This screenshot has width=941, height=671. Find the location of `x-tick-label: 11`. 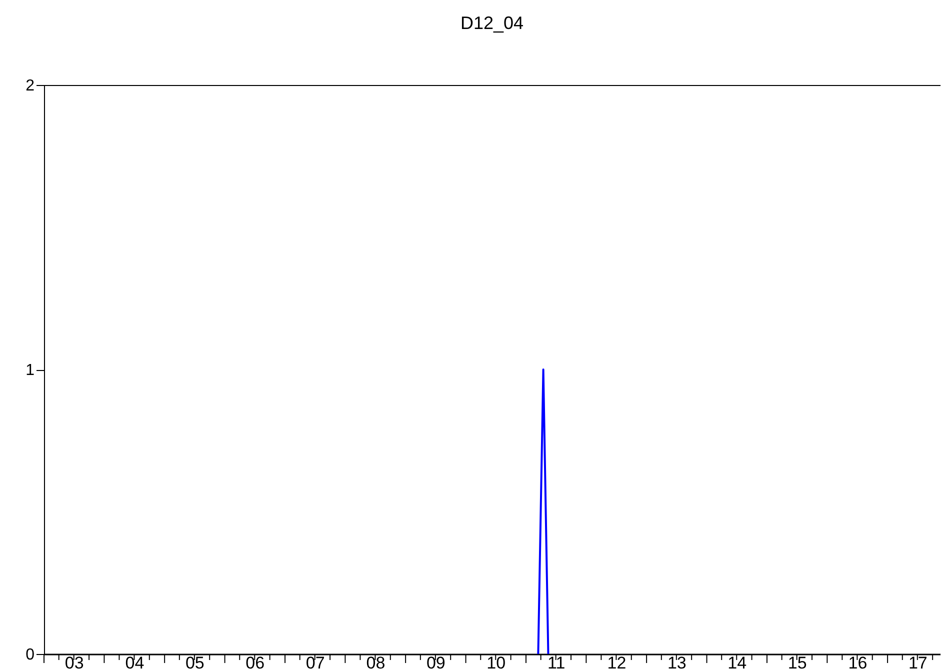

x-tick-label: 11 is located at coordinates (557, 662).